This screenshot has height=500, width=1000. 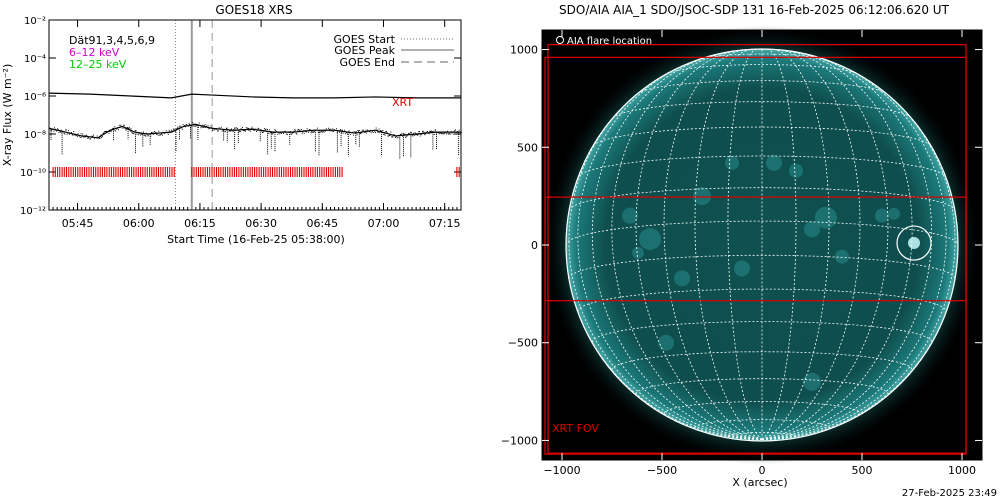 I want to click on legend-instrument: Dät91,3,4,5,6,9, so click(x=112, y=40).